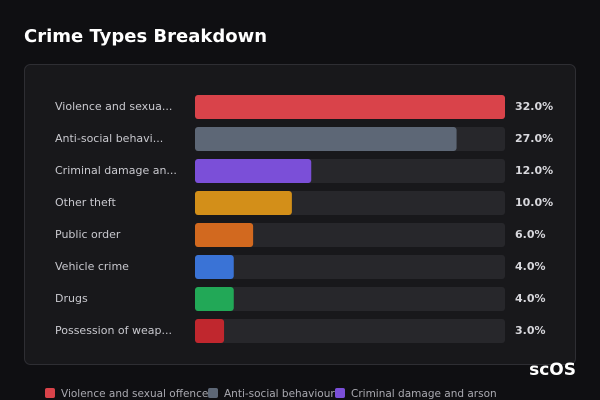 This screenshot has width=600, height=400. What do you see at coordinates (424, 394) in the screenshot?
I see `legend-label: Criminal damage and arson` at bounding box center [424, 394].